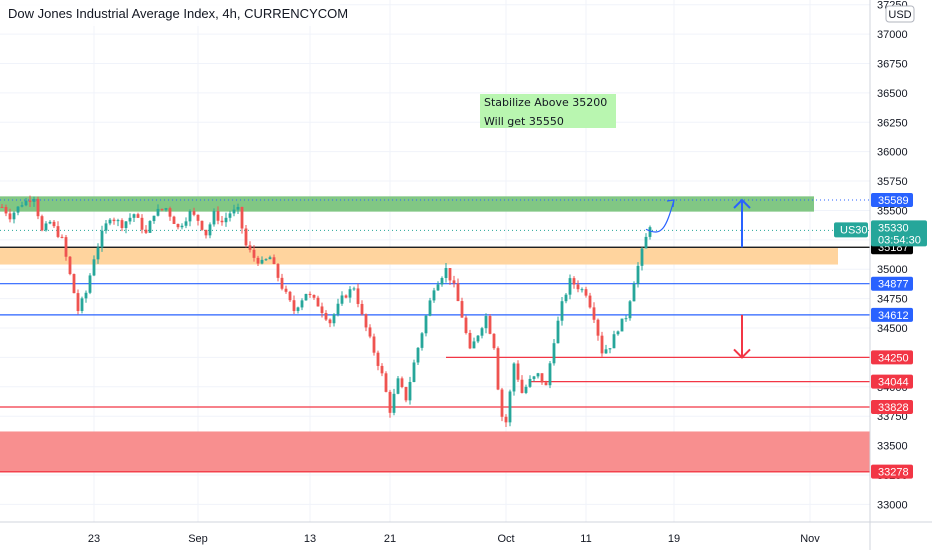 This screenshot has width=932, height=550. I want to click on x-tick-label: 23, so click(94, 539).